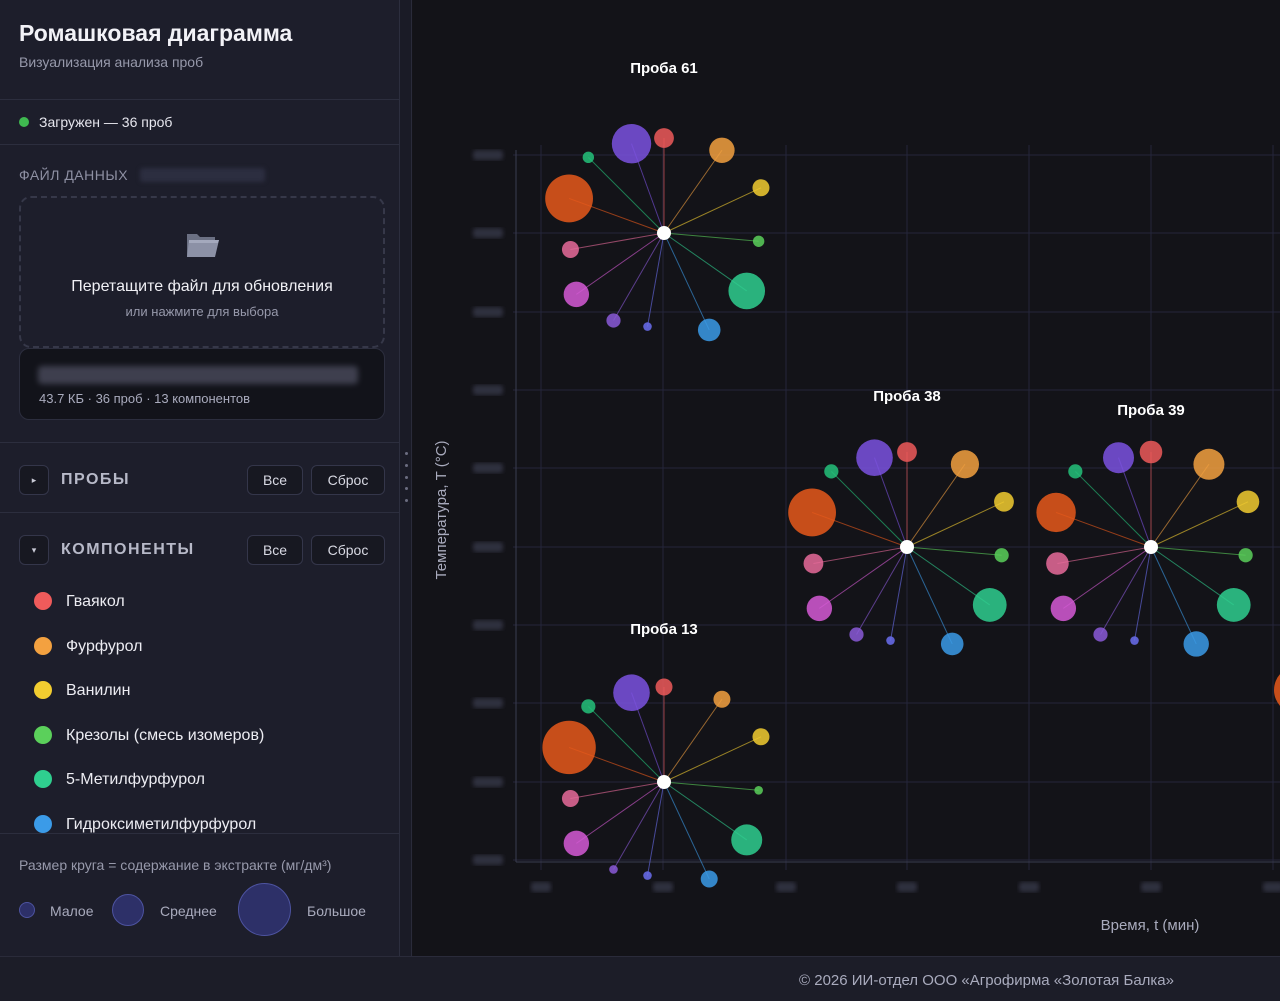 The width and height of the screenshot is (1280, 1001). Describe the element at coordinates (348, 480) in the screenshot. I see `samples-reset-button: Сброс` at that location.